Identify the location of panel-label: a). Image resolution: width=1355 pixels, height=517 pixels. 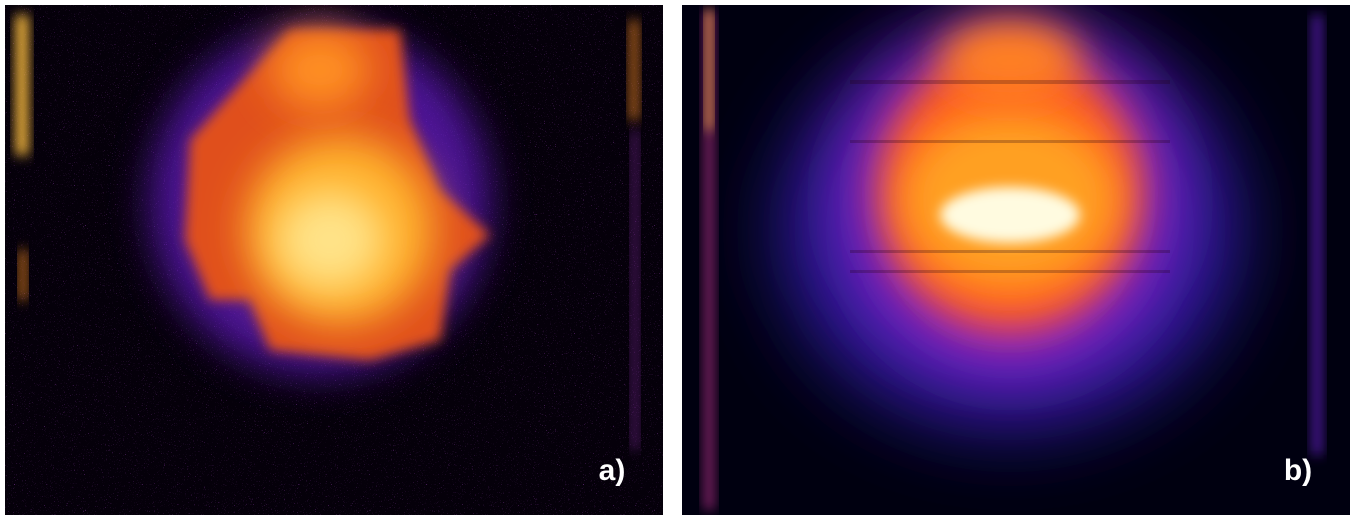
(612, 470).